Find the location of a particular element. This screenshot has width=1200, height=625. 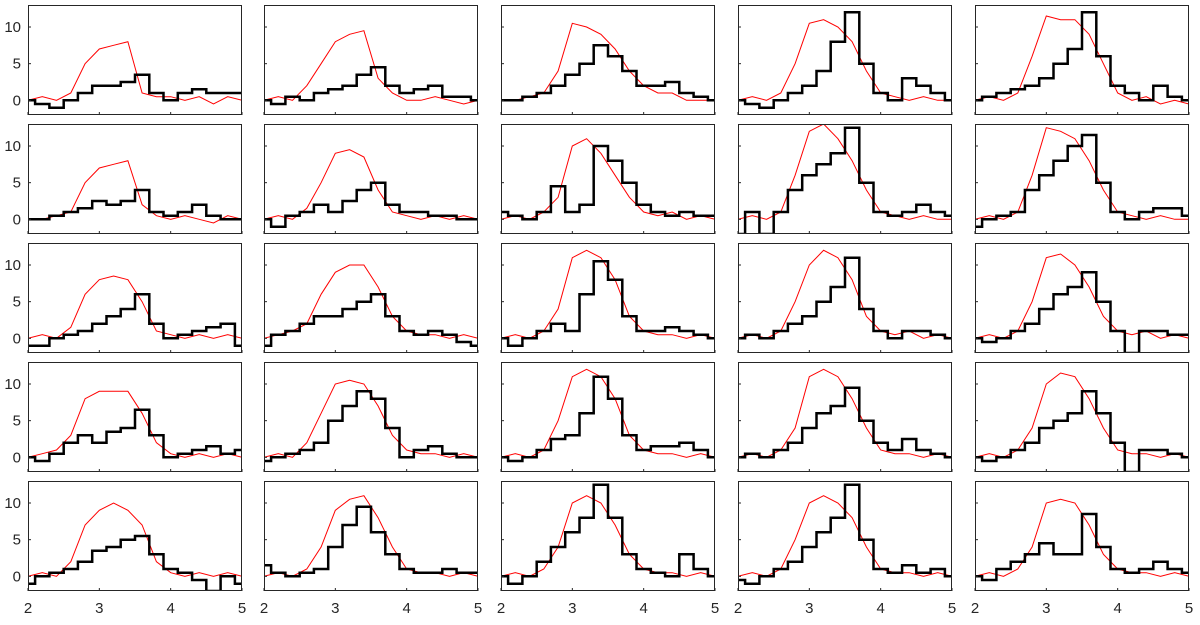

panel-r3-c4 is located at coordinates (845, 298).